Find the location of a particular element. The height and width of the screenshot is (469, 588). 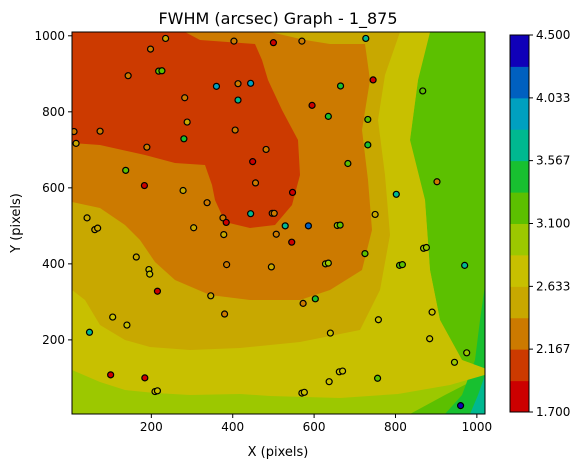

colorbar-tick-label: 4.033 is located at coordinates (553, 98).